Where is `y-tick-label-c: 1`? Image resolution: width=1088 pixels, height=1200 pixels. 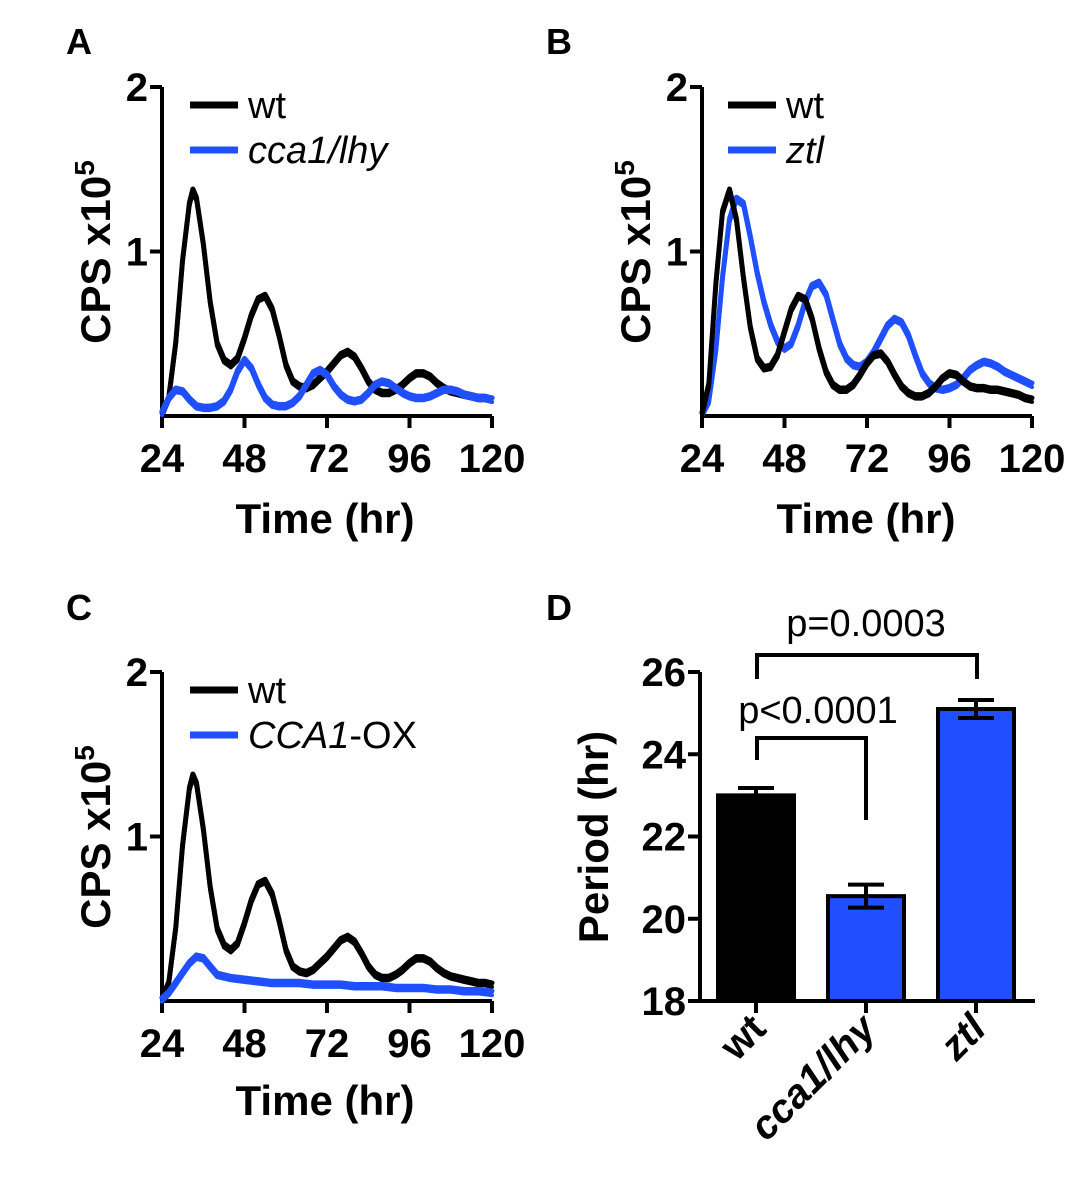 y-tick-label-c: 1 is located at coordinates (137, 838).